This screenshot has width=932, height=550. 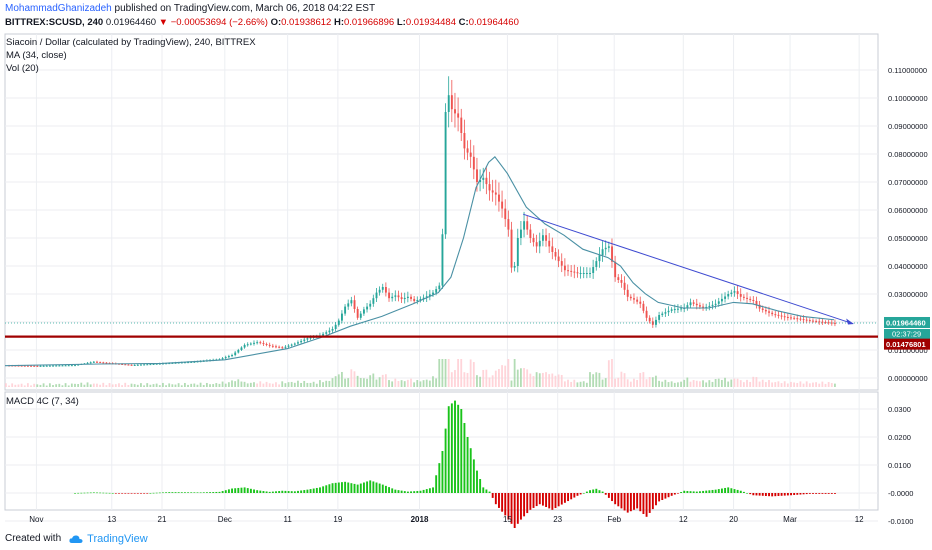 What do you see at coordinates (908, 238) in the screenshot?
I see `y-tick-label: 0.05000000` at bounding box center [908, 238].